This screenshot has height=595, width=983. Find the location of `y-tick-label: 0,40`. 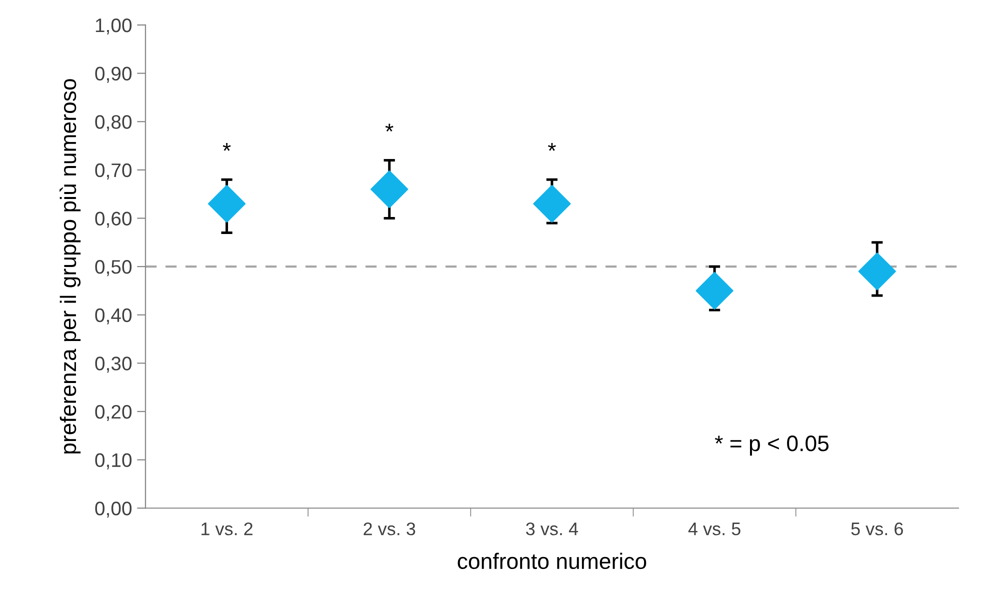

y-tick-label: 0,40 is located at coordinates (113, 316).